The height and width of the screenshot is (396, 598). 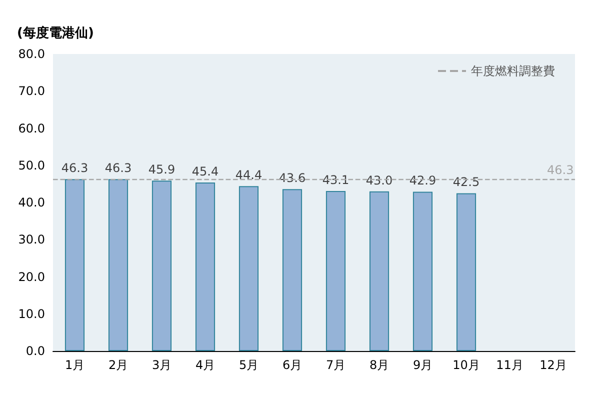 What do you see at coordinates (31, 128) in the screenshot?
I see `y-tick-label: 60.0` at bounding box center [31, 128].